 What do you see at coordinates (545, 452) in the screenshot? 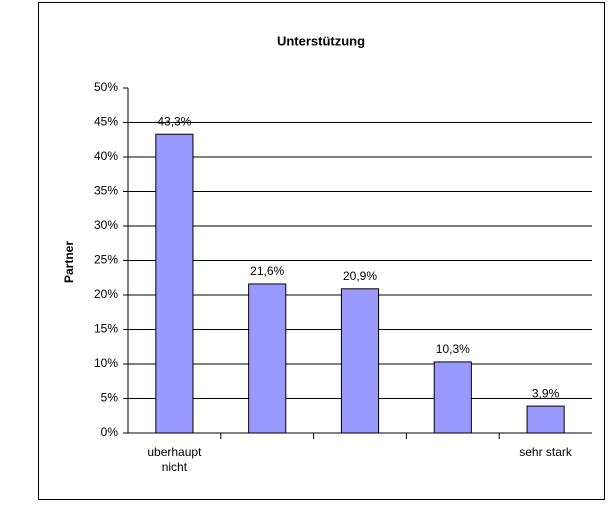
I see `x-tick-label: sehr stark` at bounding box center [545, 452].